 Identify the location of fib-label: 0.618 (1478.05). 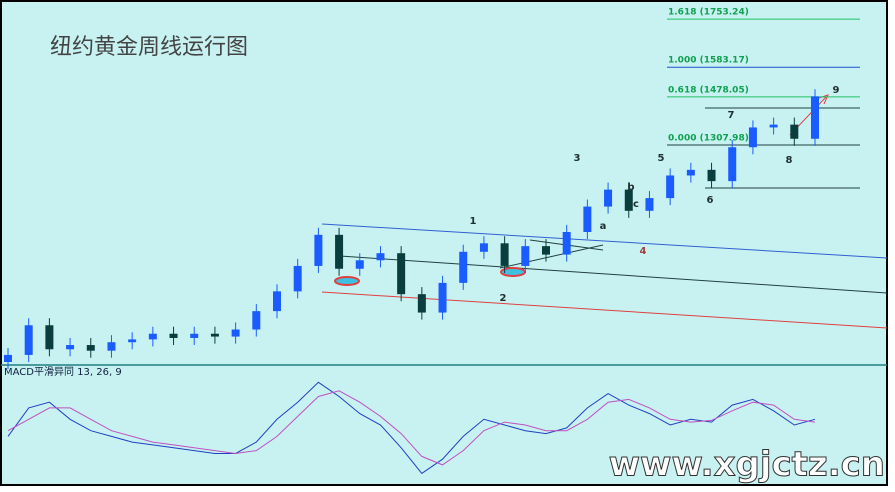
(708, 90).